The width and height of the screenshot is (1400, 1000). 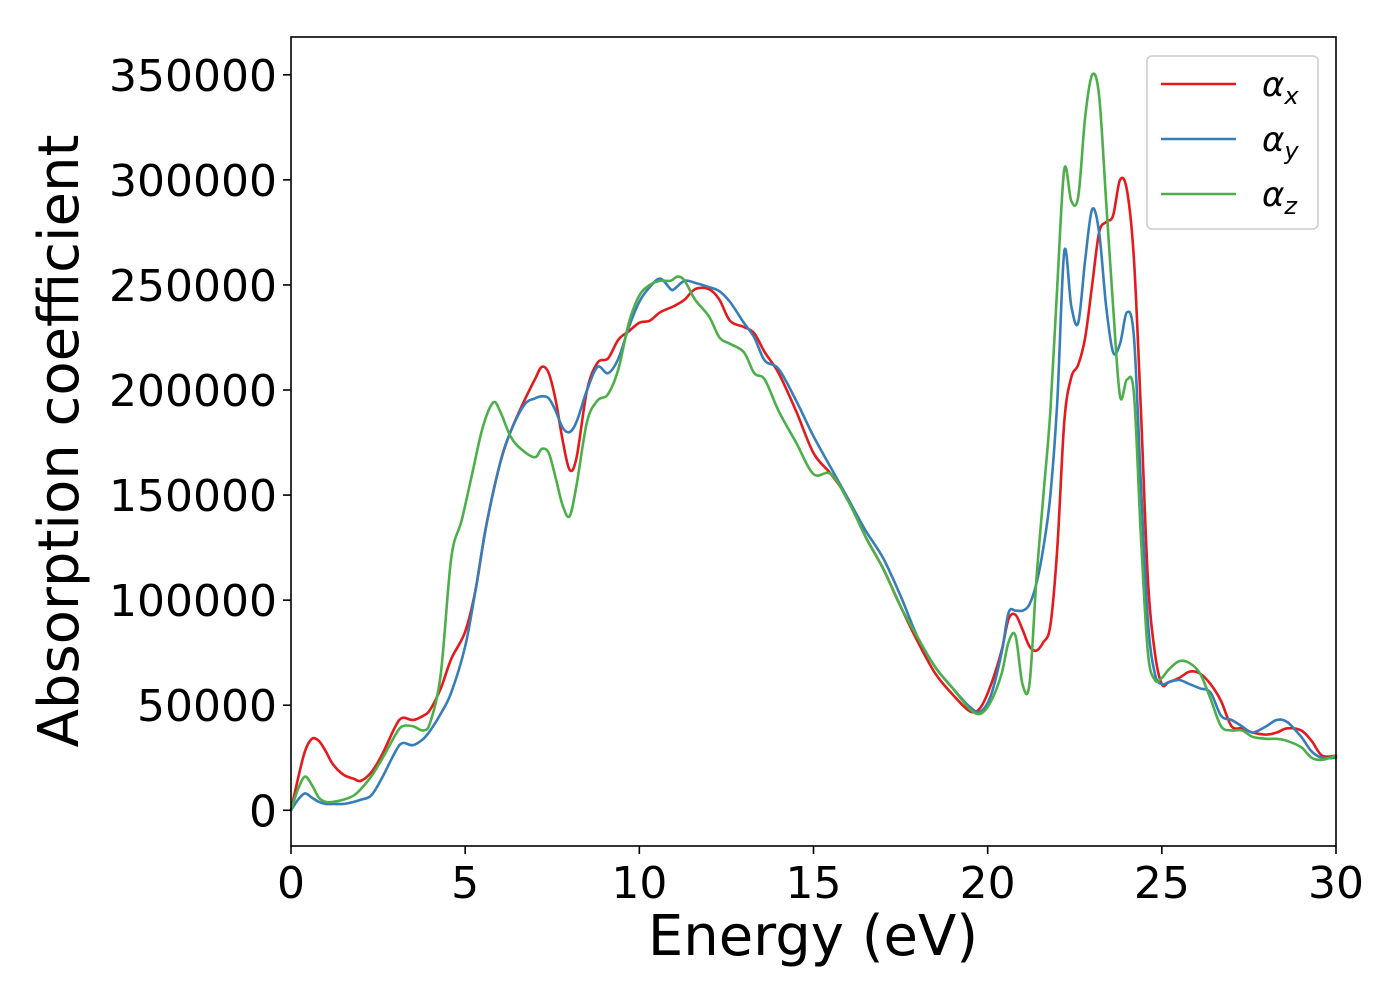 What do you see at coordinates (1162, 883) in the screenshot?
I see `x-tick-label: 25` at bounding box center [1162, 883].